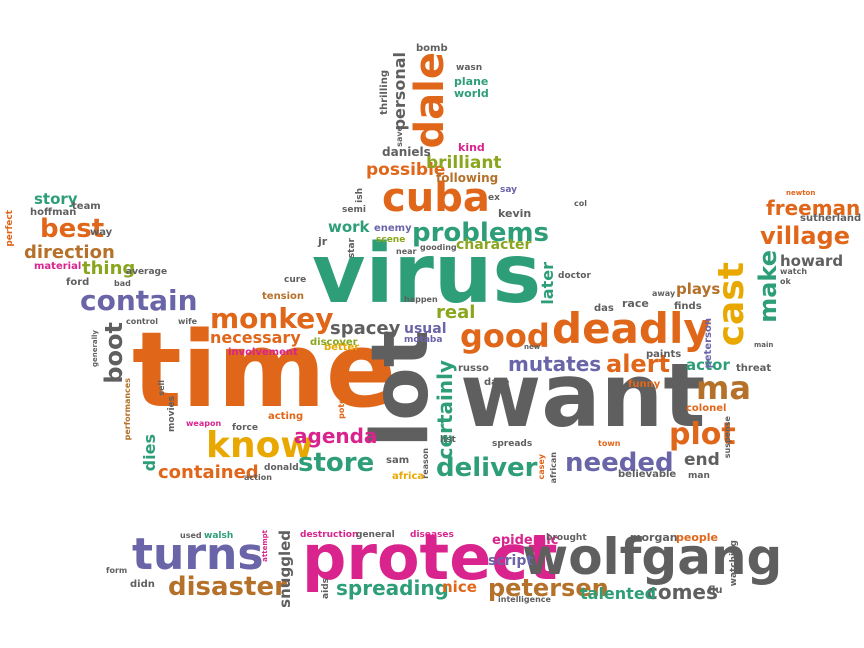  What do you see at coordinates (272, 318) in the screenshot?
I see `word-monkey: monkey` at bounding box center [272, 318].